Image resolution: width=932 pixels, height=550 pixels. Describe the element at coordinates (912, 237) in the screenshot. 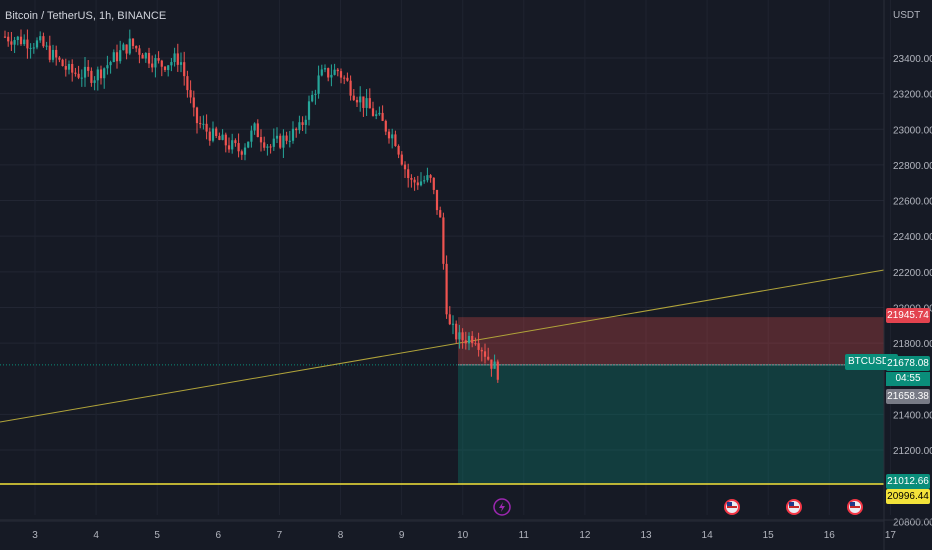

I see `y-axis-tick-label: 22400.00` at that location.